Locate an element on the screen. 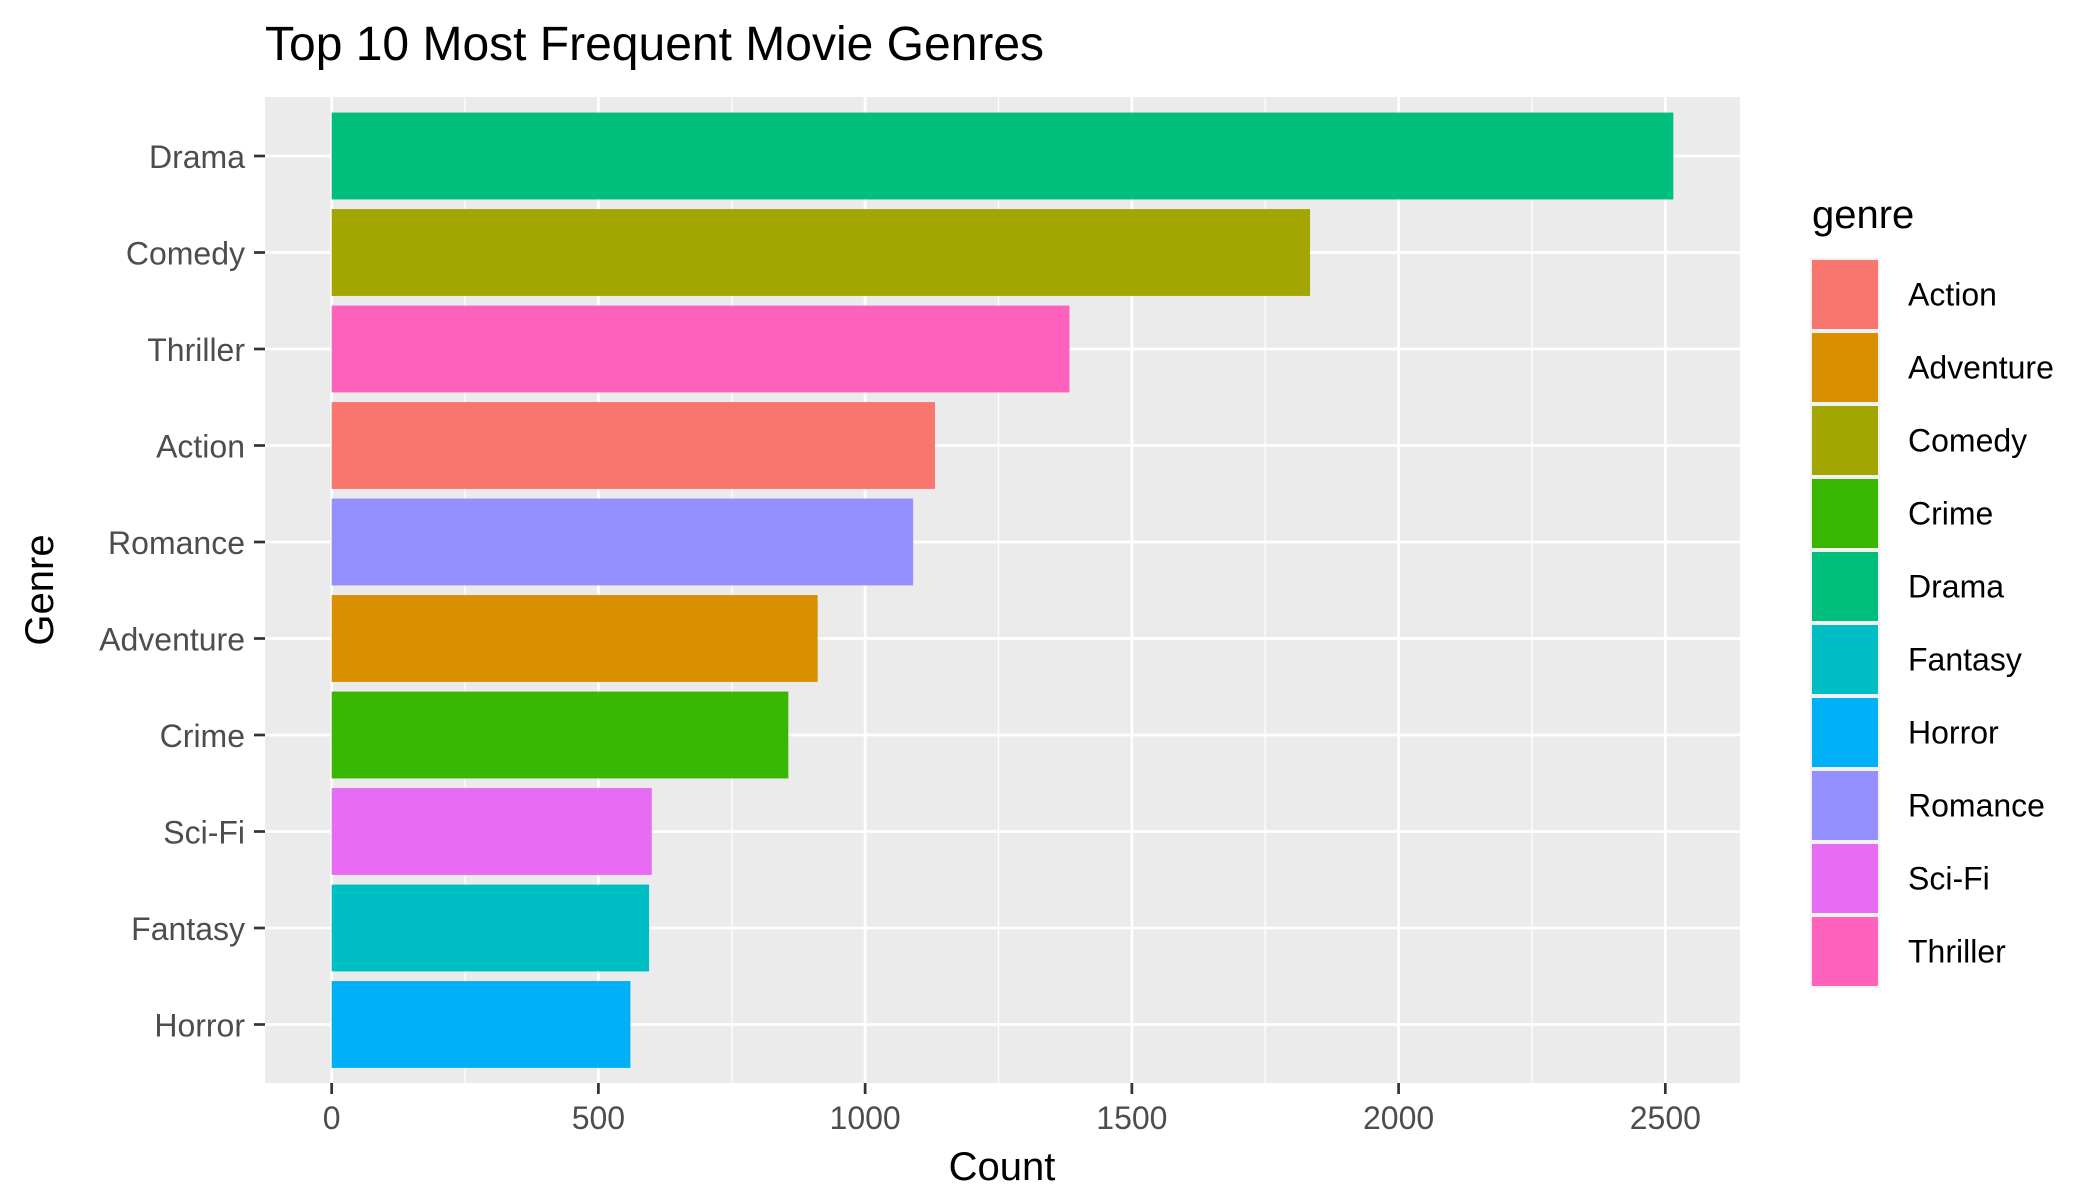  legend-label: Drama is located at coordinates (1956, 587).